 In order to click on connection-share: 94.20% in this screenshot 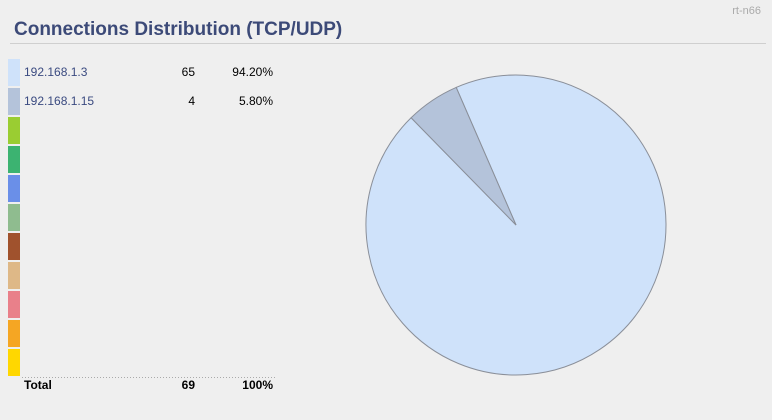, I will do `click(252, 72)`.